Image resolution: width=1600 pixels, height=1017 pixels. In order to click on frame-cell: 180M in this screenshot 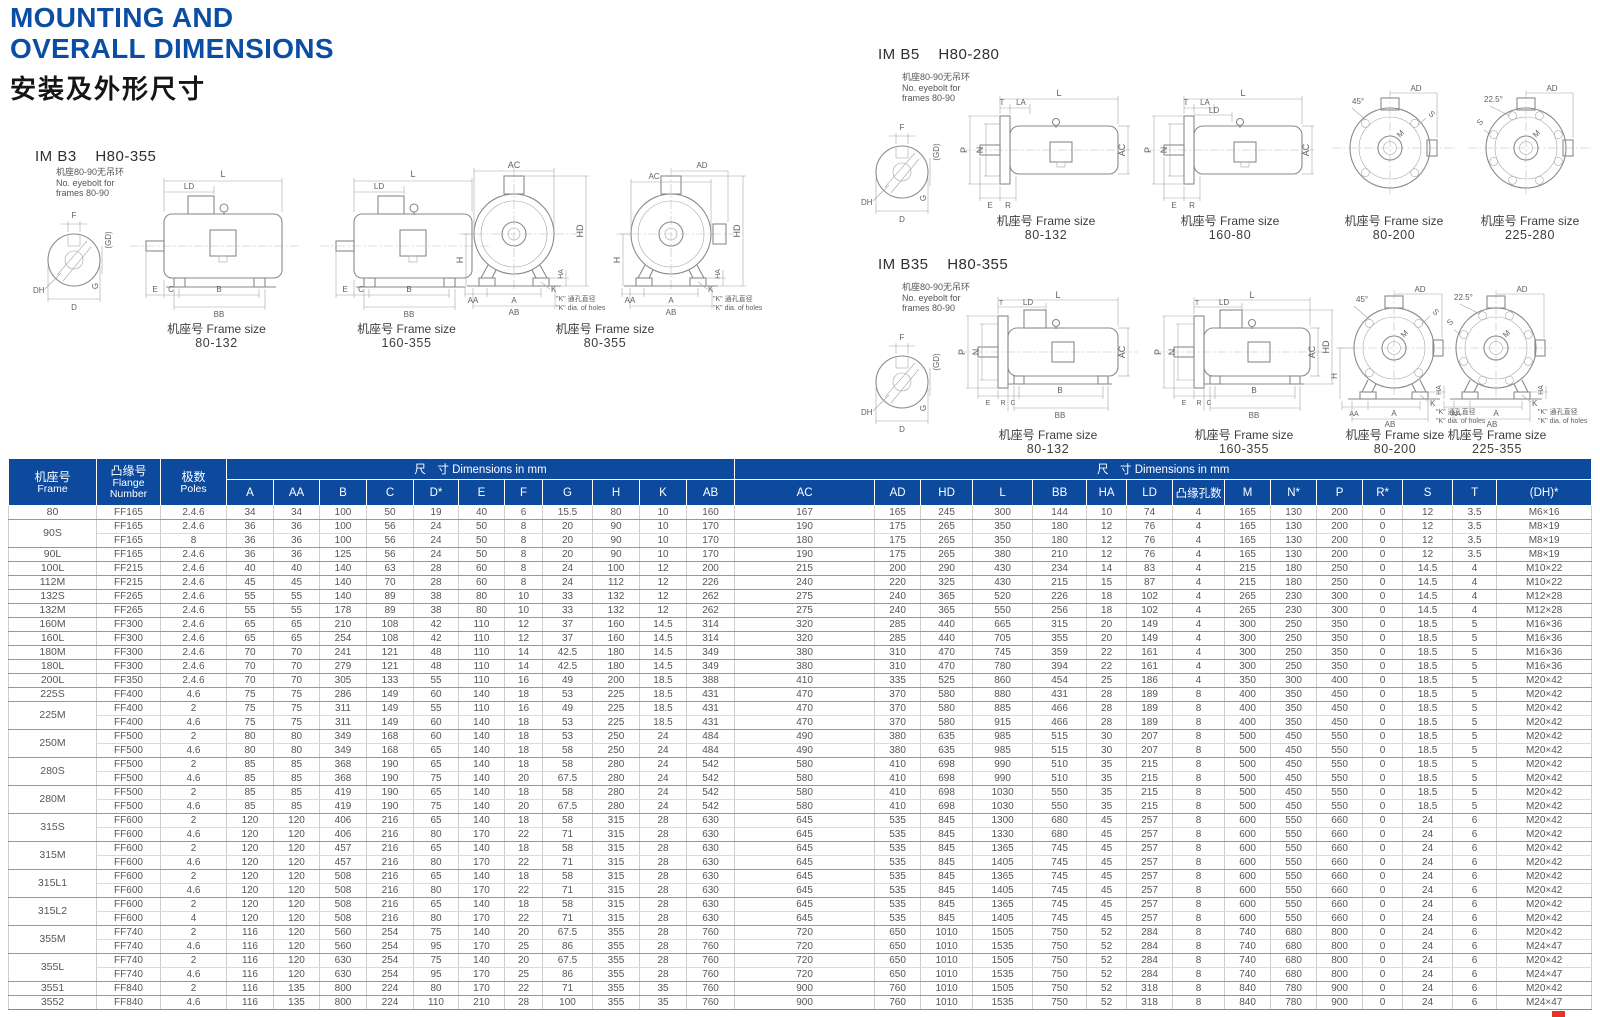, I will do `click(52, 652)`.